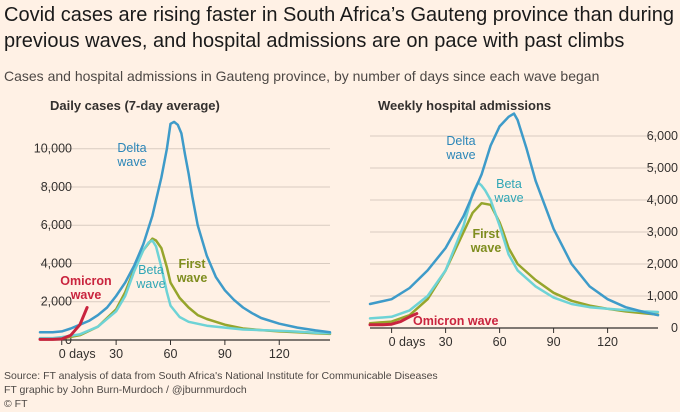  I want to click on y-tick-label: 1,000, so click(662, 296).